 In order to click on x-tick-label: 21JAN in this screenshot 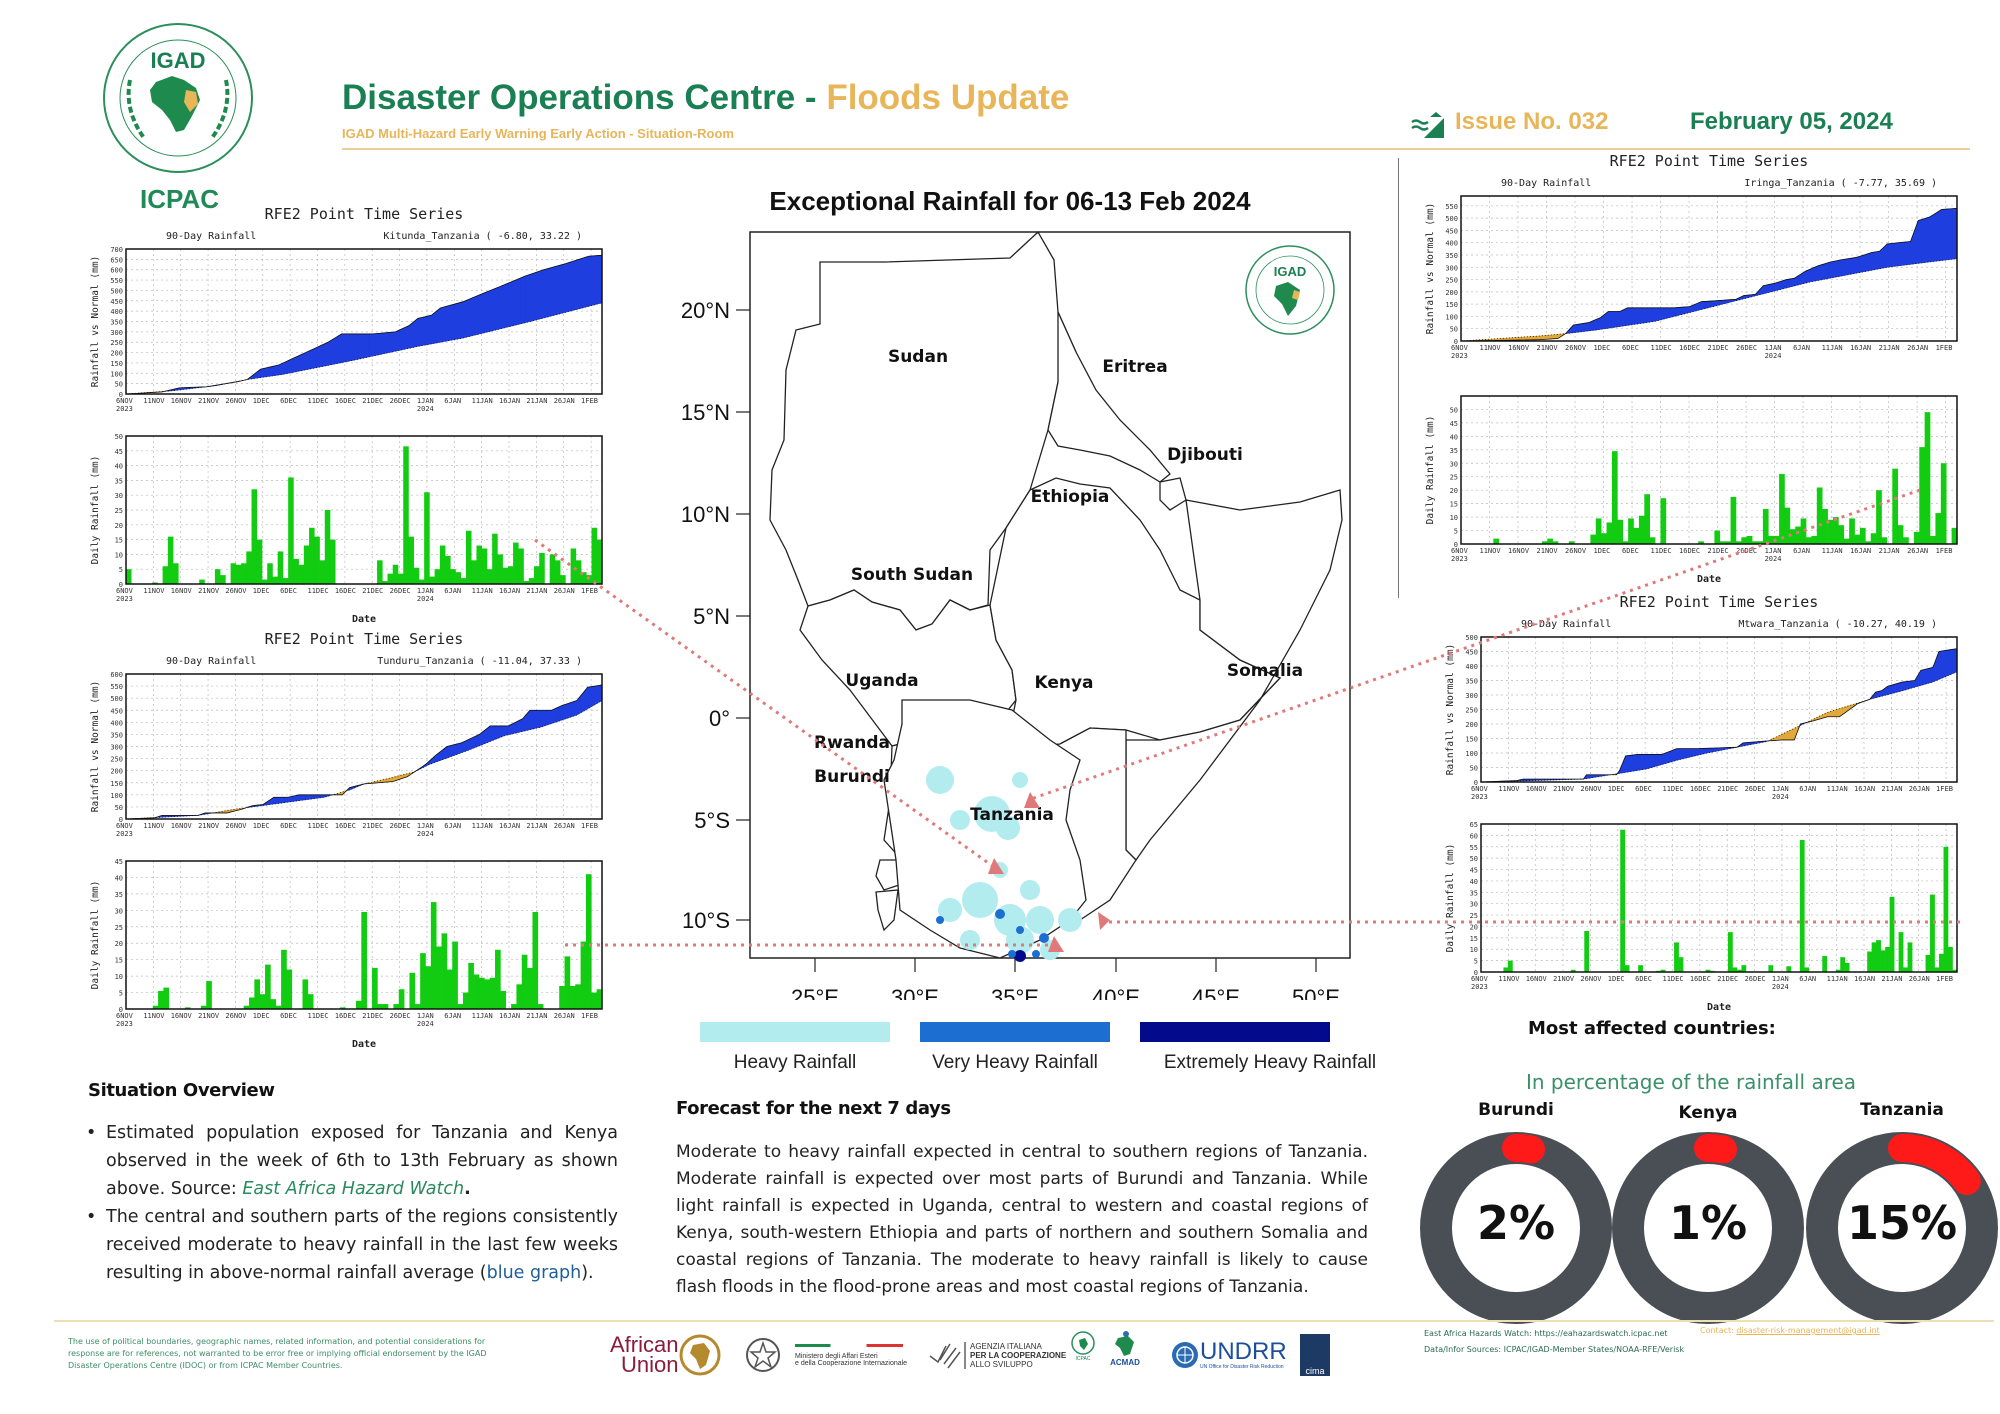, I will do `click(536, 826)`.